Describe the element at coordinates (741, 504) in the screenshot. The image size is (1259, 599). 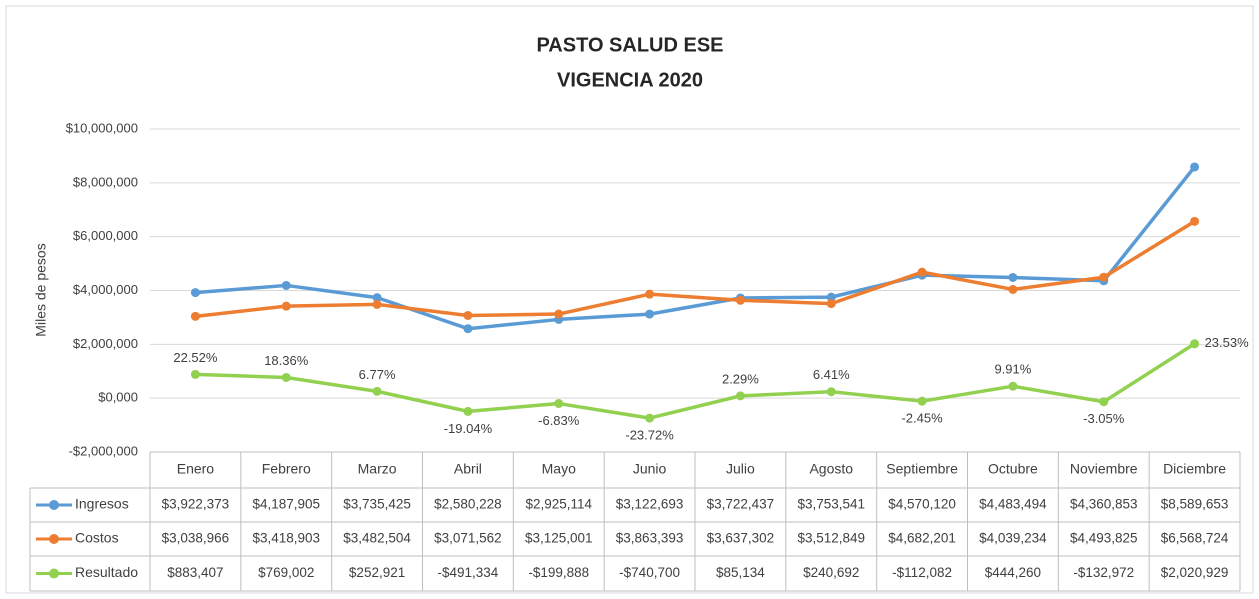
I see `table-cell: $3,722,437` at that location.